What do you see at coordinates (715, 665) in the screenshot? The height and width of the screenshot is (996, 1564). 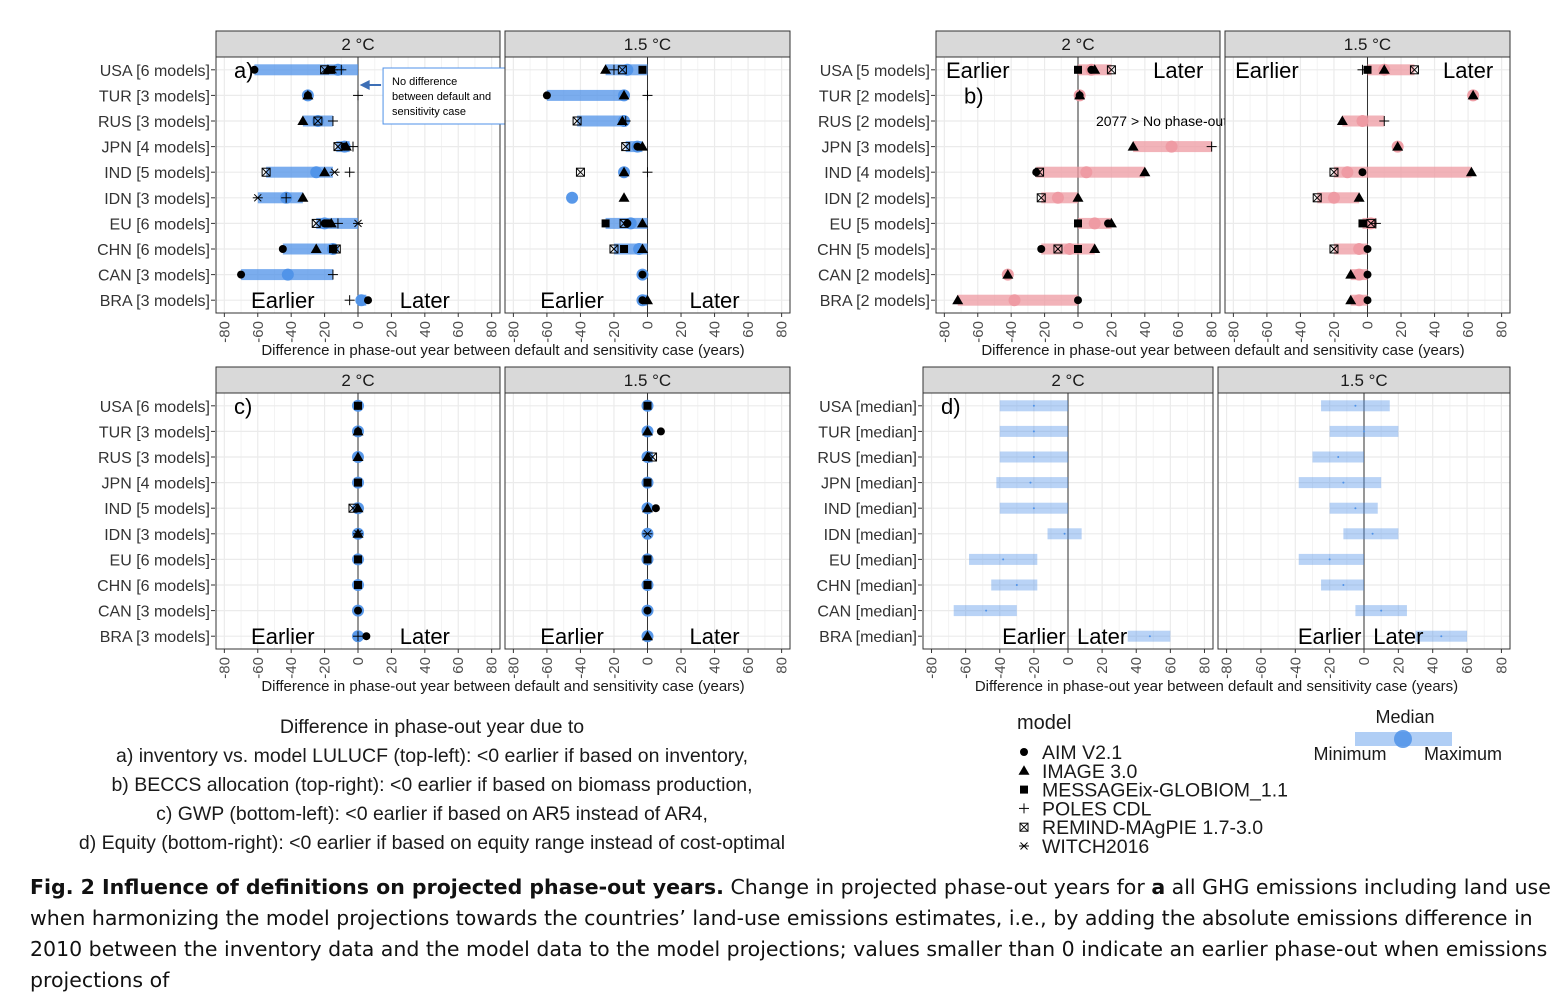 I see `x-tick-label: 40` at bounding box center [715, 665].